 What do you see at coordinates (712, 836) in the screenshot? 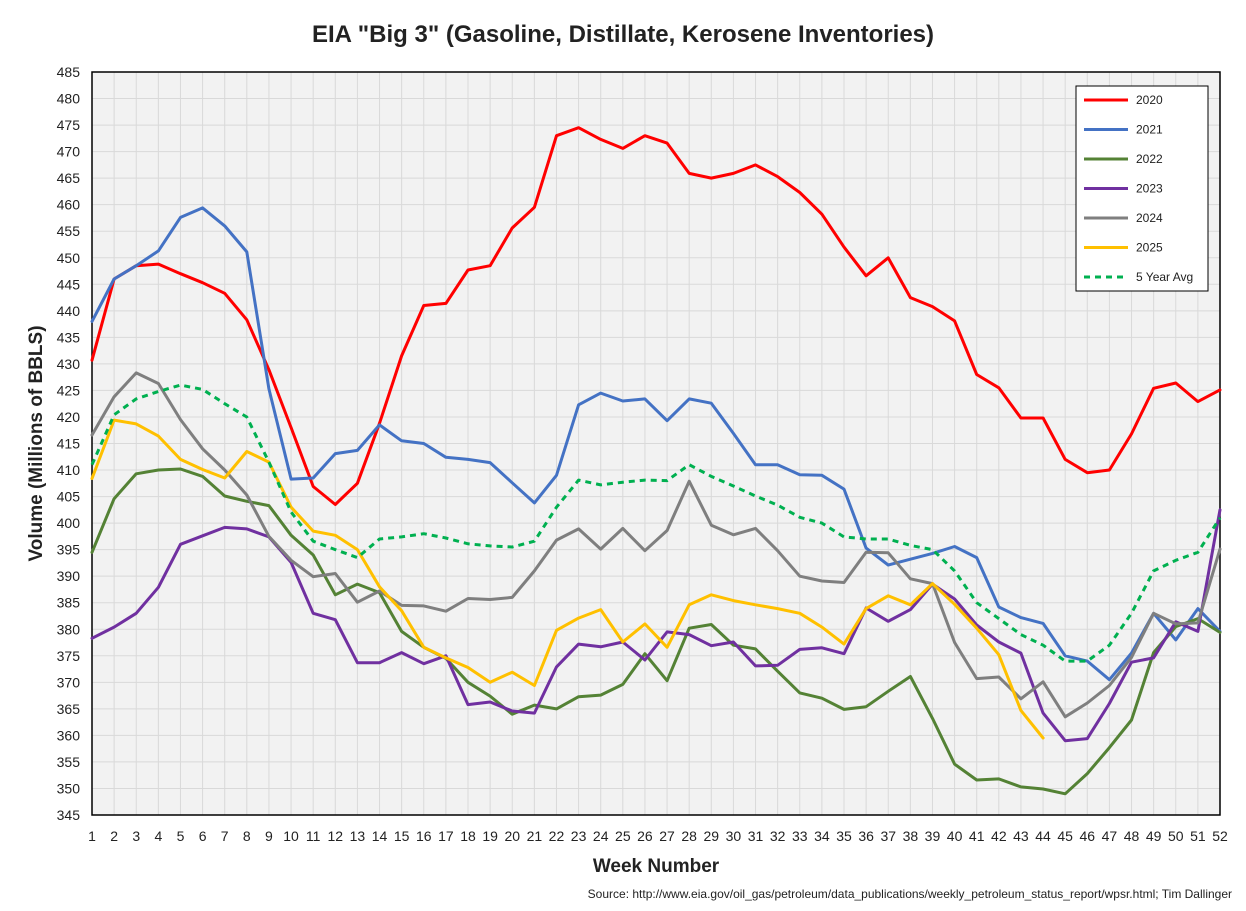
I see `x-tick-label: 29` at bounding box center [712, 836].